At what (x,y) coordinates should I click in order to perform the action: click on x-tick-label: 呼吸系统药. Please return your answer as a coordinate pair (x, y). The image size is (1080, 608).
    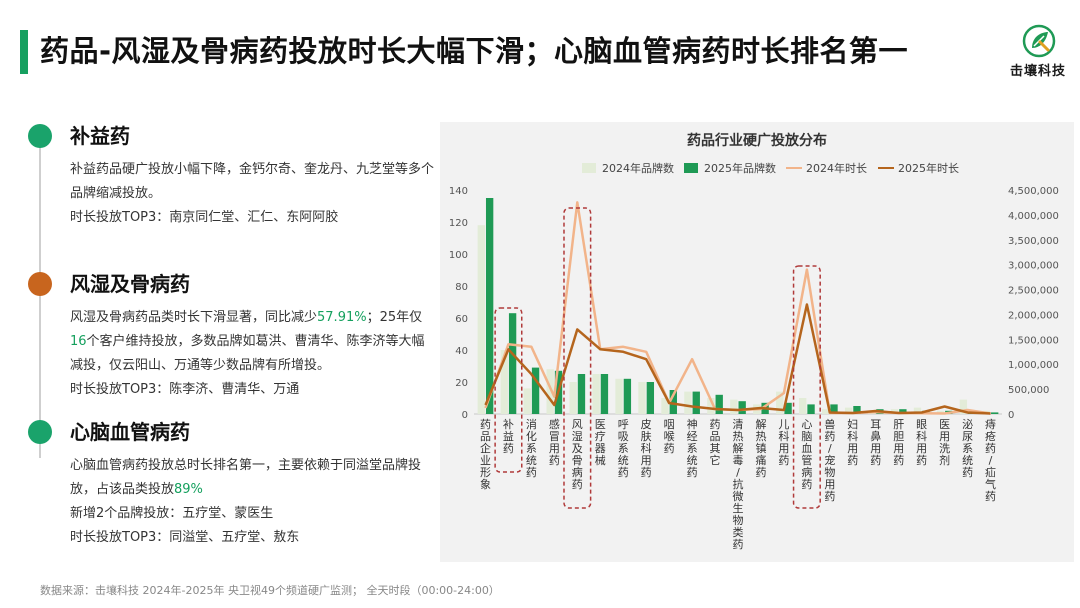
    Looking at the image, I should click on (623, 448).